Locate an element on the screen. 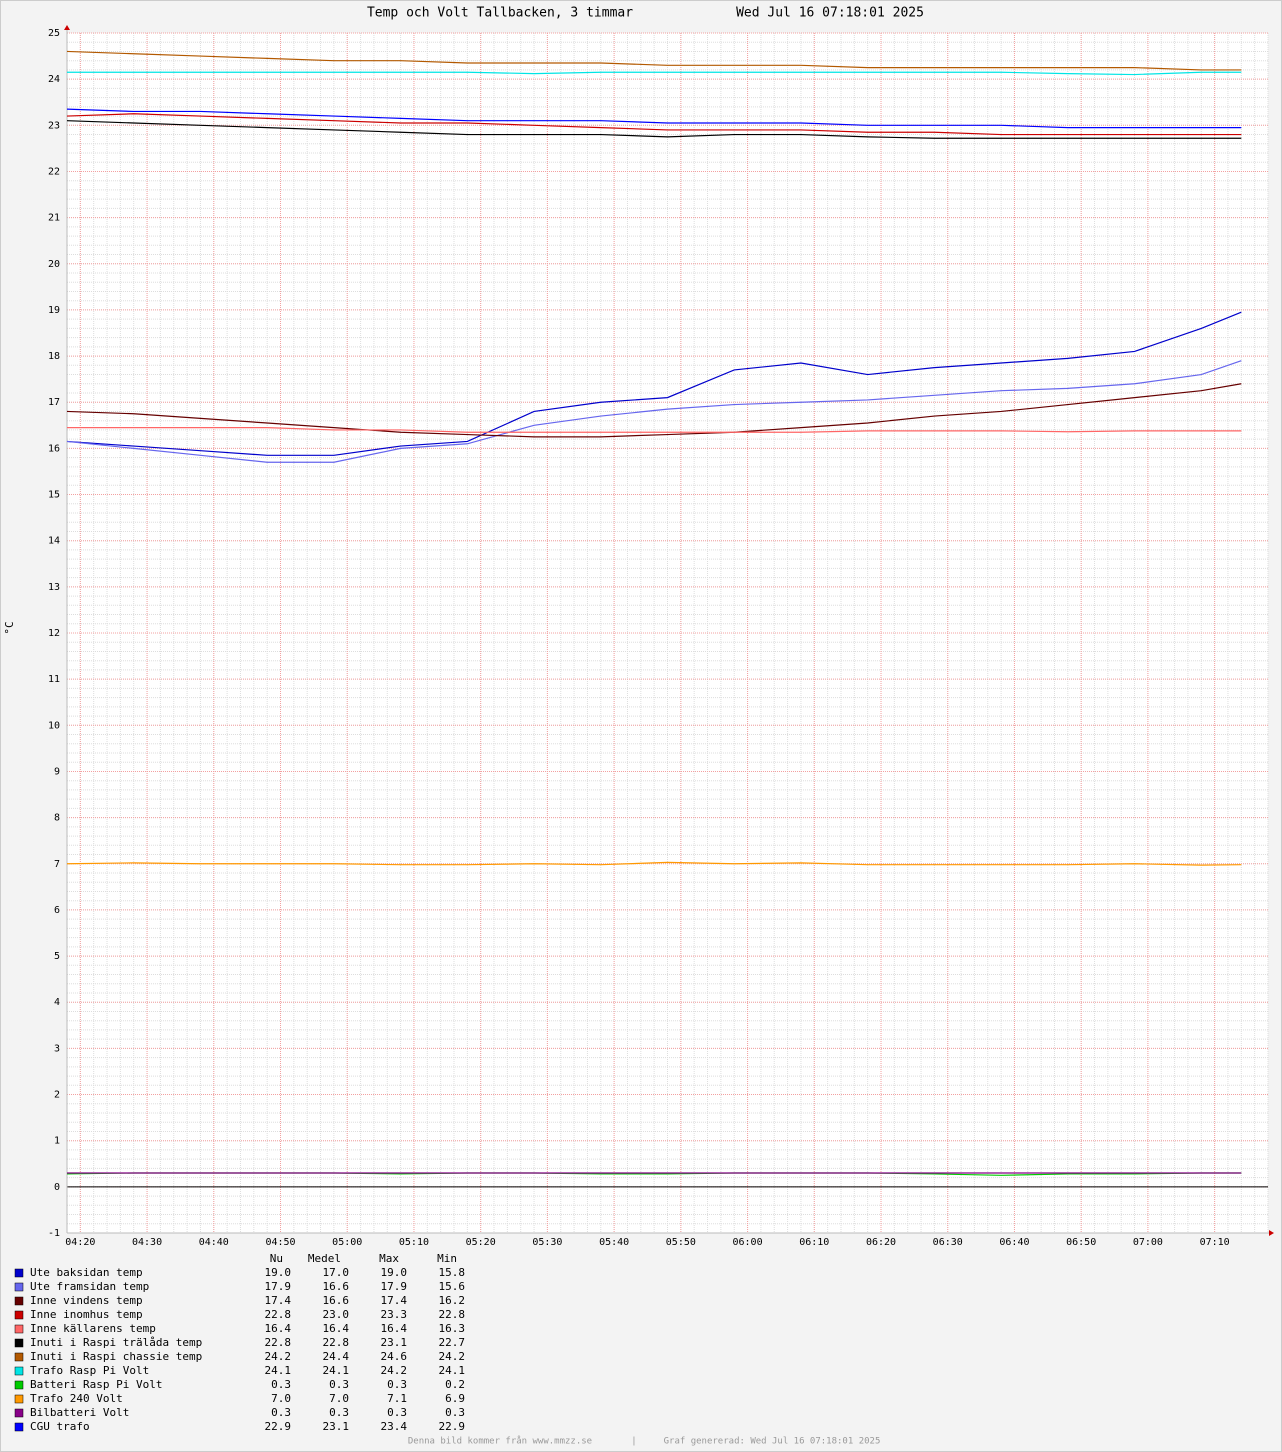  y-tick-label: 0 is located at coordinates (57, 1187).